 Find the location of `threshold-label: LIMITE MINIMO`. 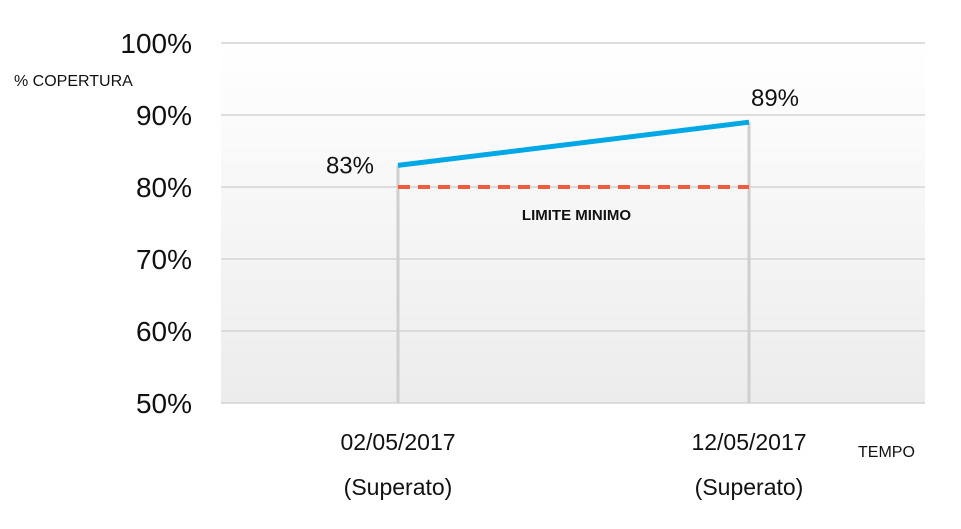

threshold-label: LIMITE MINIMO is located at coordinates (576, 215).